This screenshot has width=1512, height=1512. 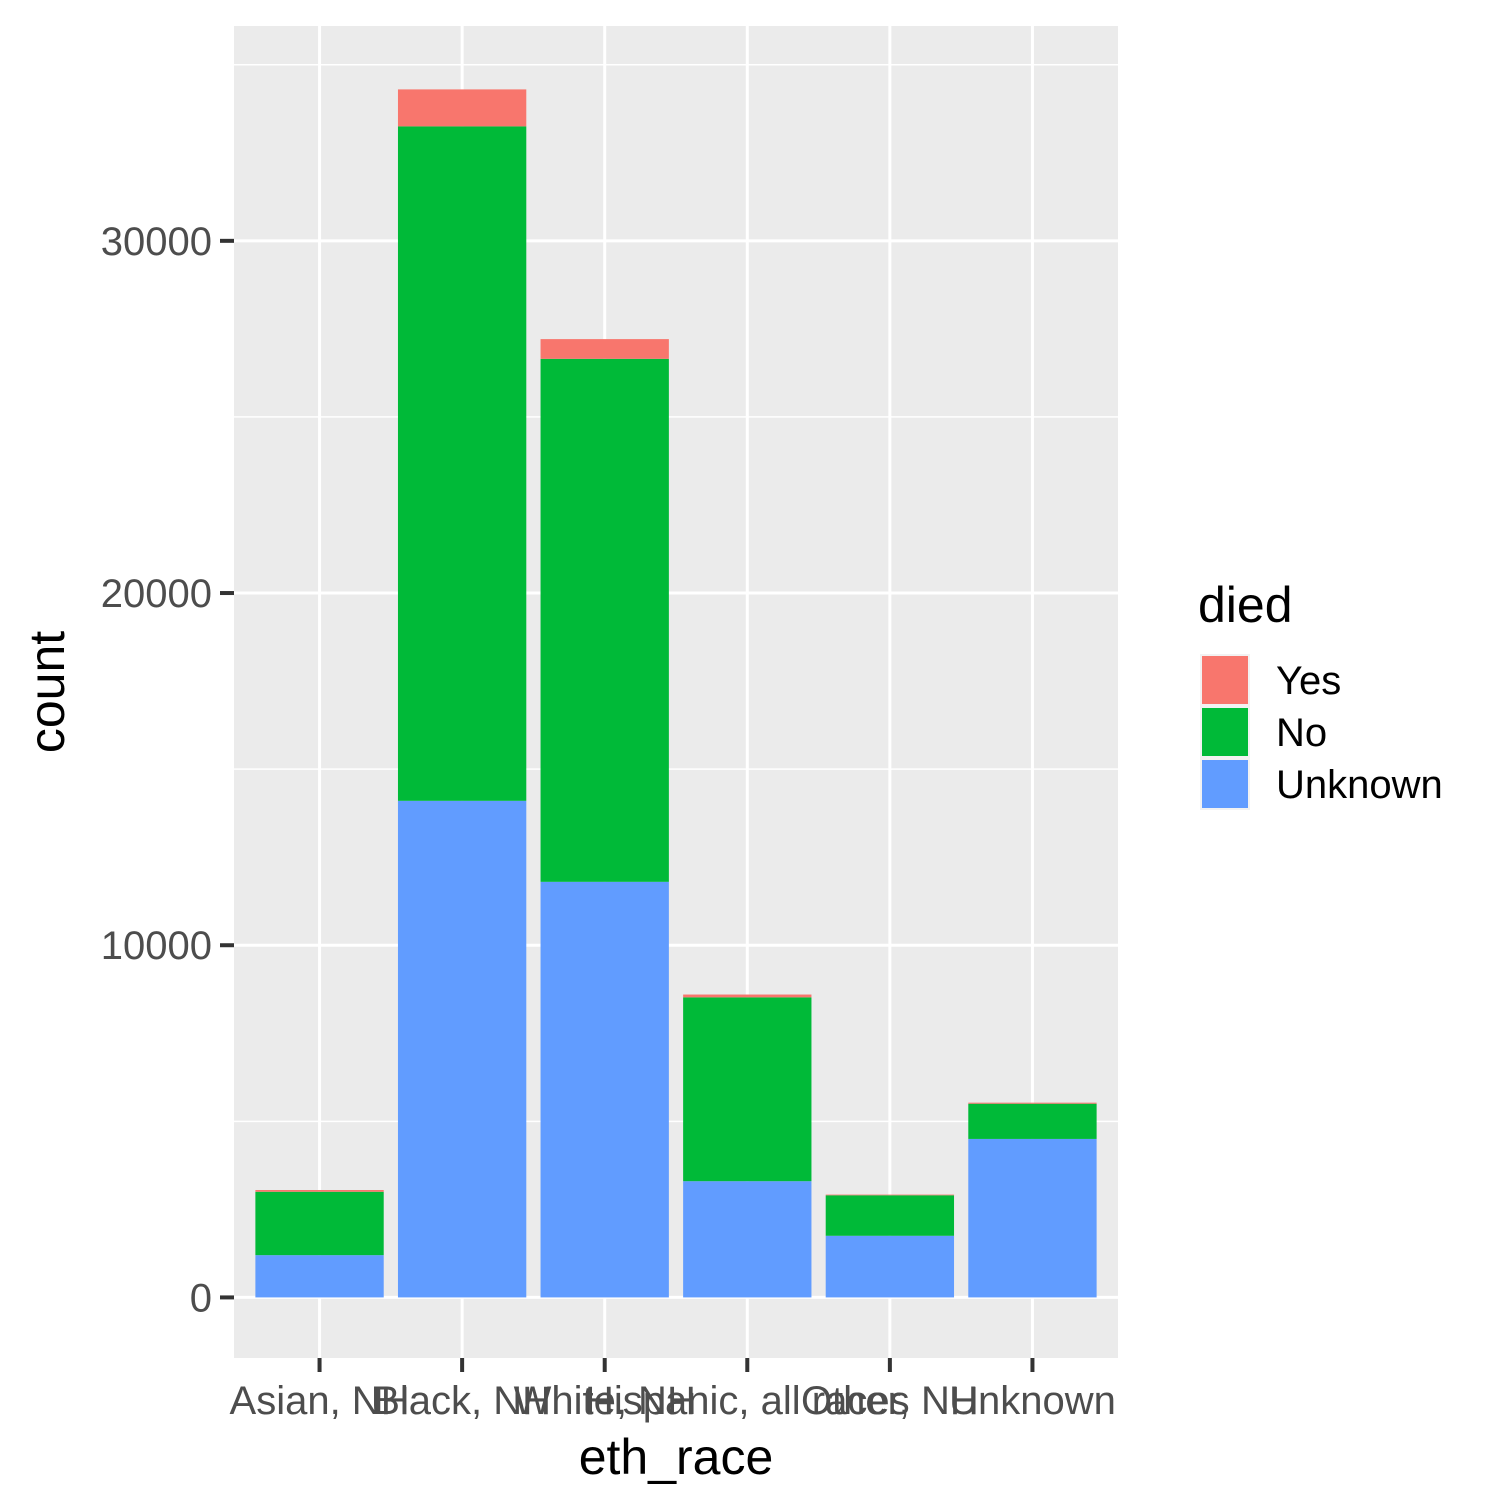 What do you see at coordinates (320, 1401) in the screenshot?
I see `x-tick-label: Asian, NH` at bounding box center [320, 1401].